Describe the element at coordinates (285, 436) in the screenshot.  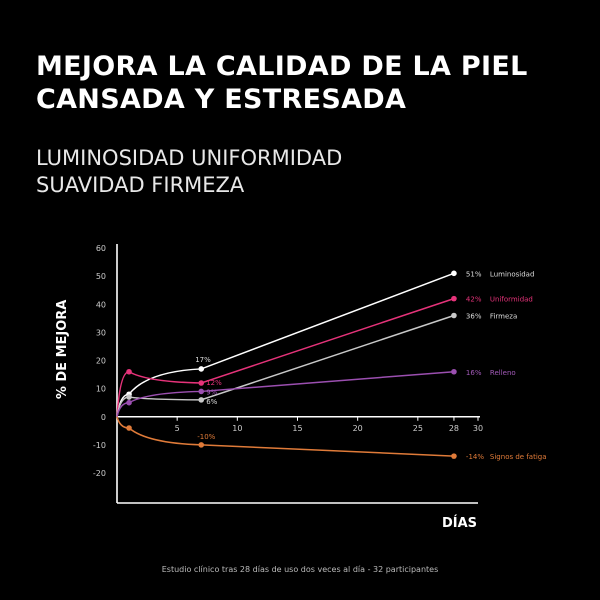
I see `series-line-signos-de-fatiga` at that location.